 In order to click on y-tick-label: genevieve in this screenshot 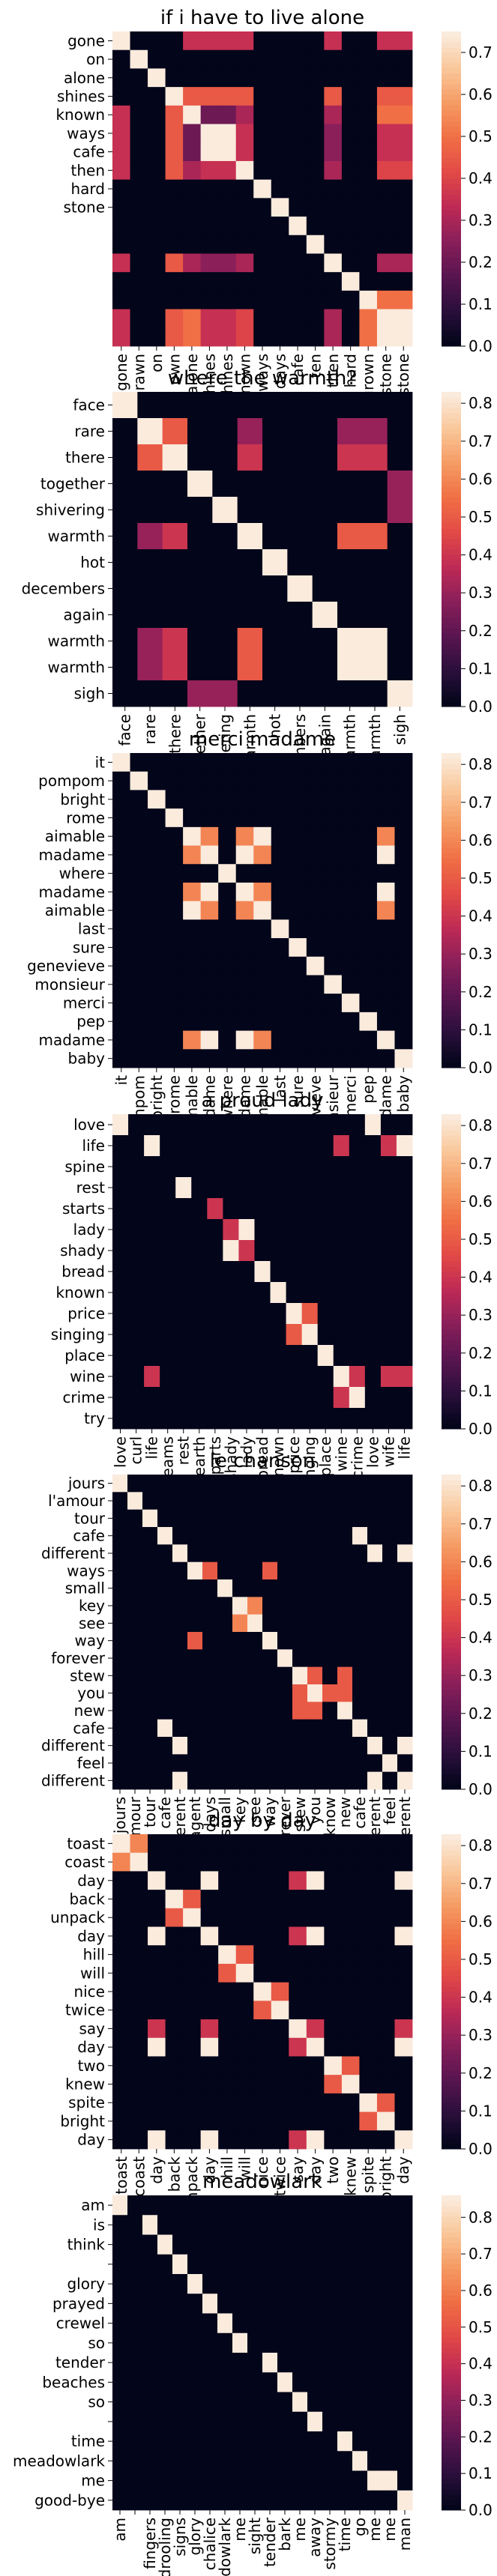, I will do `click(66, 966)`.